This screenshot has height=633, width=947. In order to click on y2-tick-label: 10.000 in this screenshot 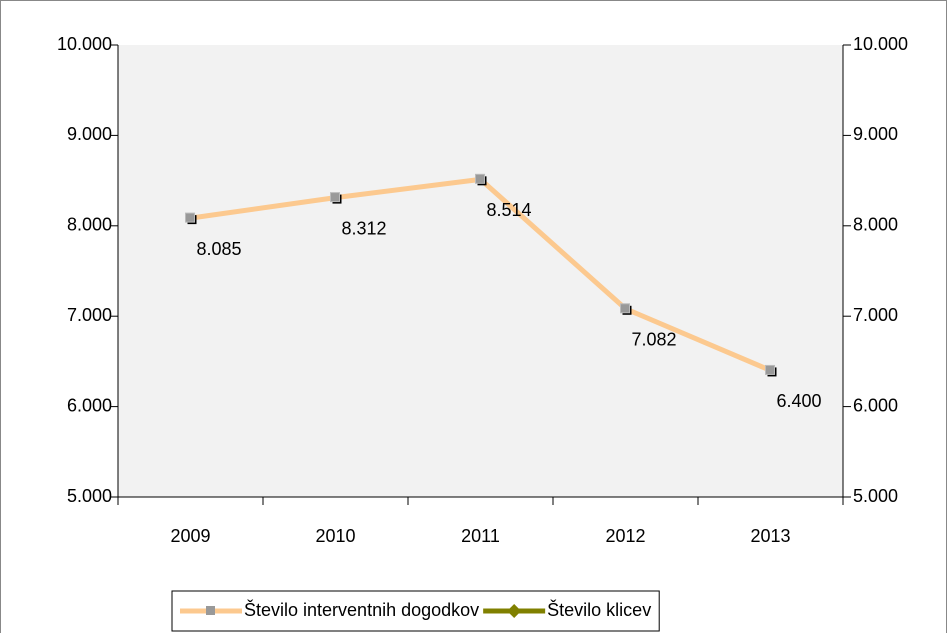, I will do `click(880, 44)`.